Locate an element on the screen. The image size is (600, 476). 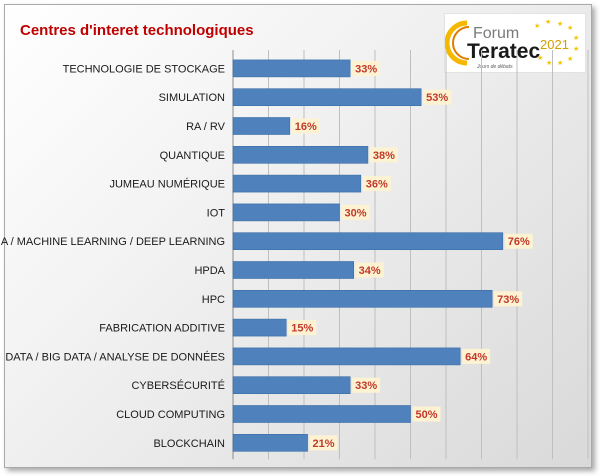
category-label: IA / MACHINE LEARNING / DEEP LEARNING is located at coordinates (112, 242).